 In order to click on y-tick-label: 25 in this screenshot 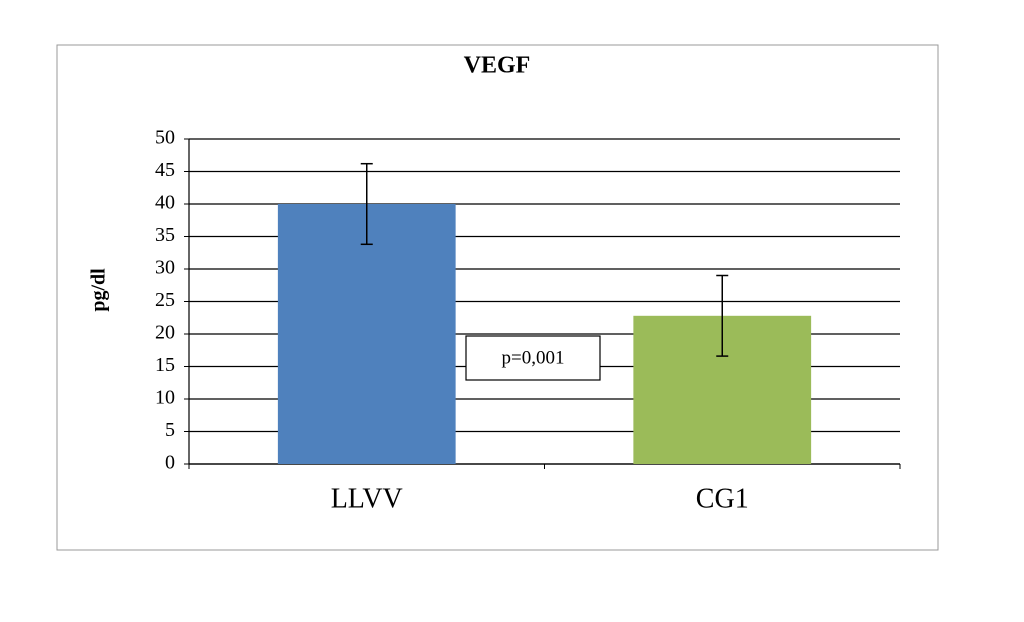, I will do `click(165, 300)`.